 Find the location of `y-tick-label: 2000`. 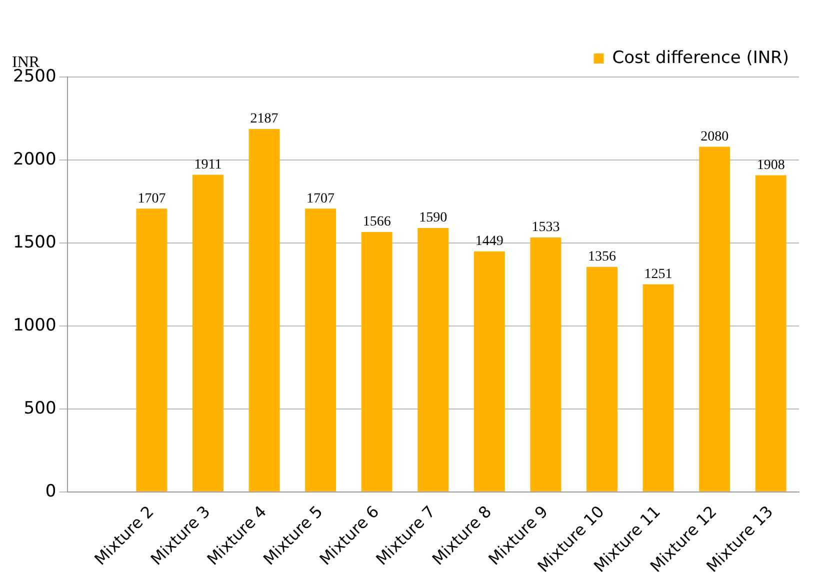

y-tick-label: 2000 is located at coordinates (34, 159).